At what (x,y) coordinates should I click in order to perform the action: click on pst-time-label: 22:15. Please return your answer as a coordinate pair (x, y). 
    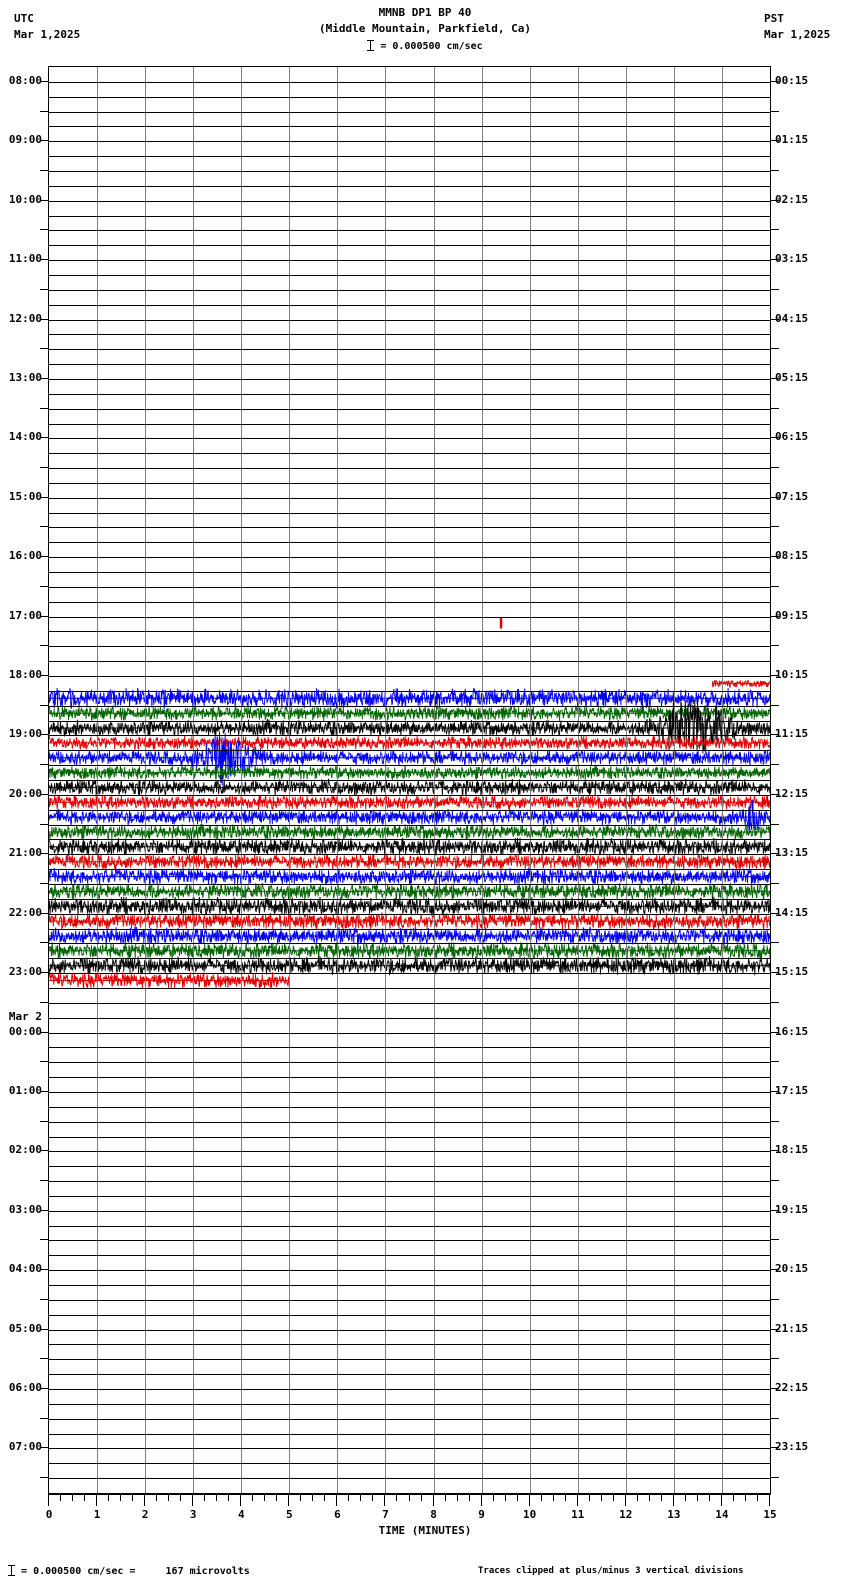
    Looking at the image, I should click on (792, 1388).